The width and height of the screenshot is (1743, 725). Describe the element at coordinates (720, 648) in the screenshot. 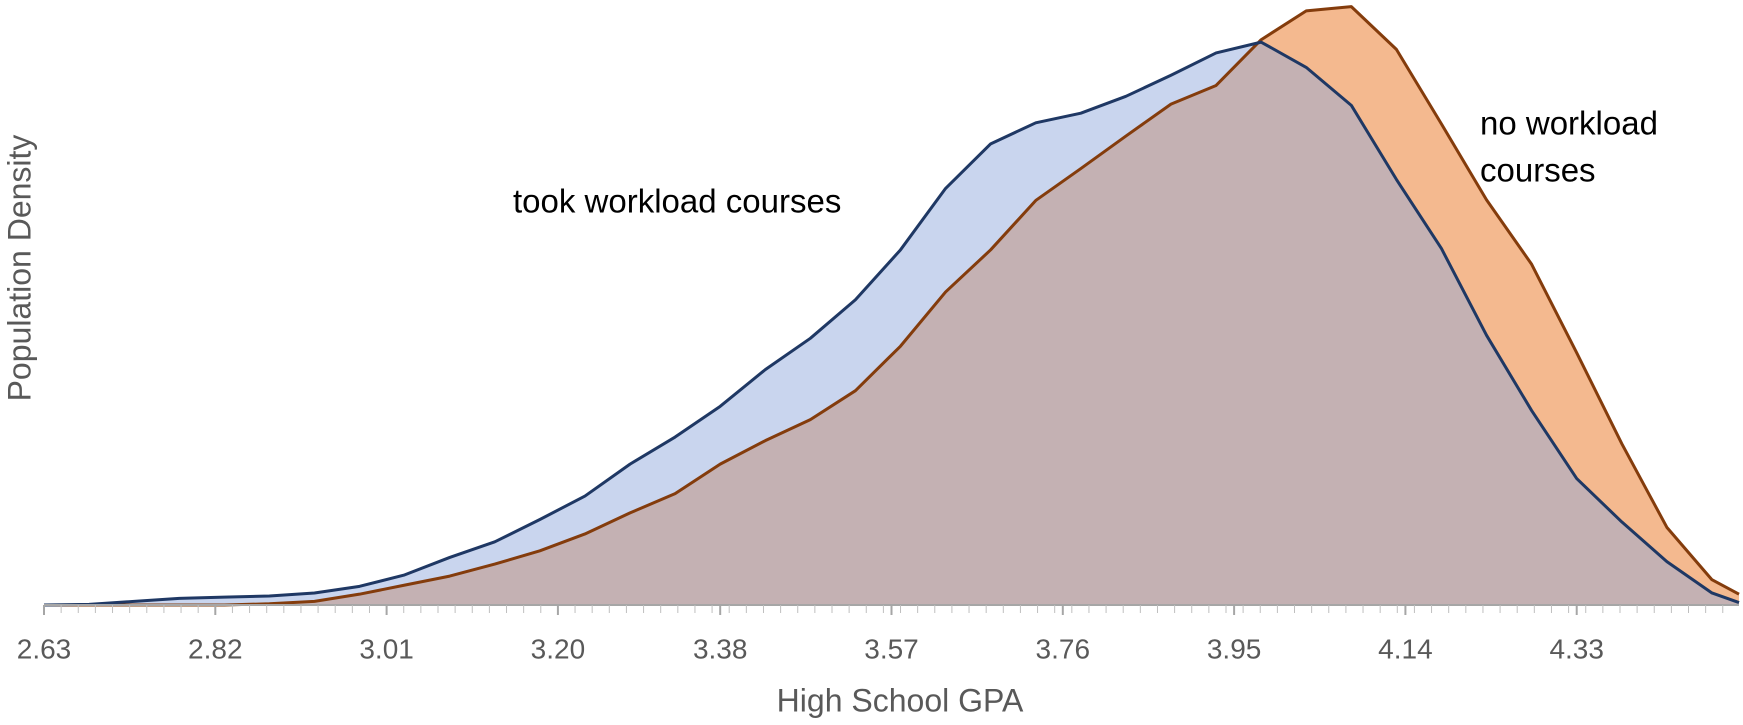

I see `x-tick-label: 3.38` at that location.